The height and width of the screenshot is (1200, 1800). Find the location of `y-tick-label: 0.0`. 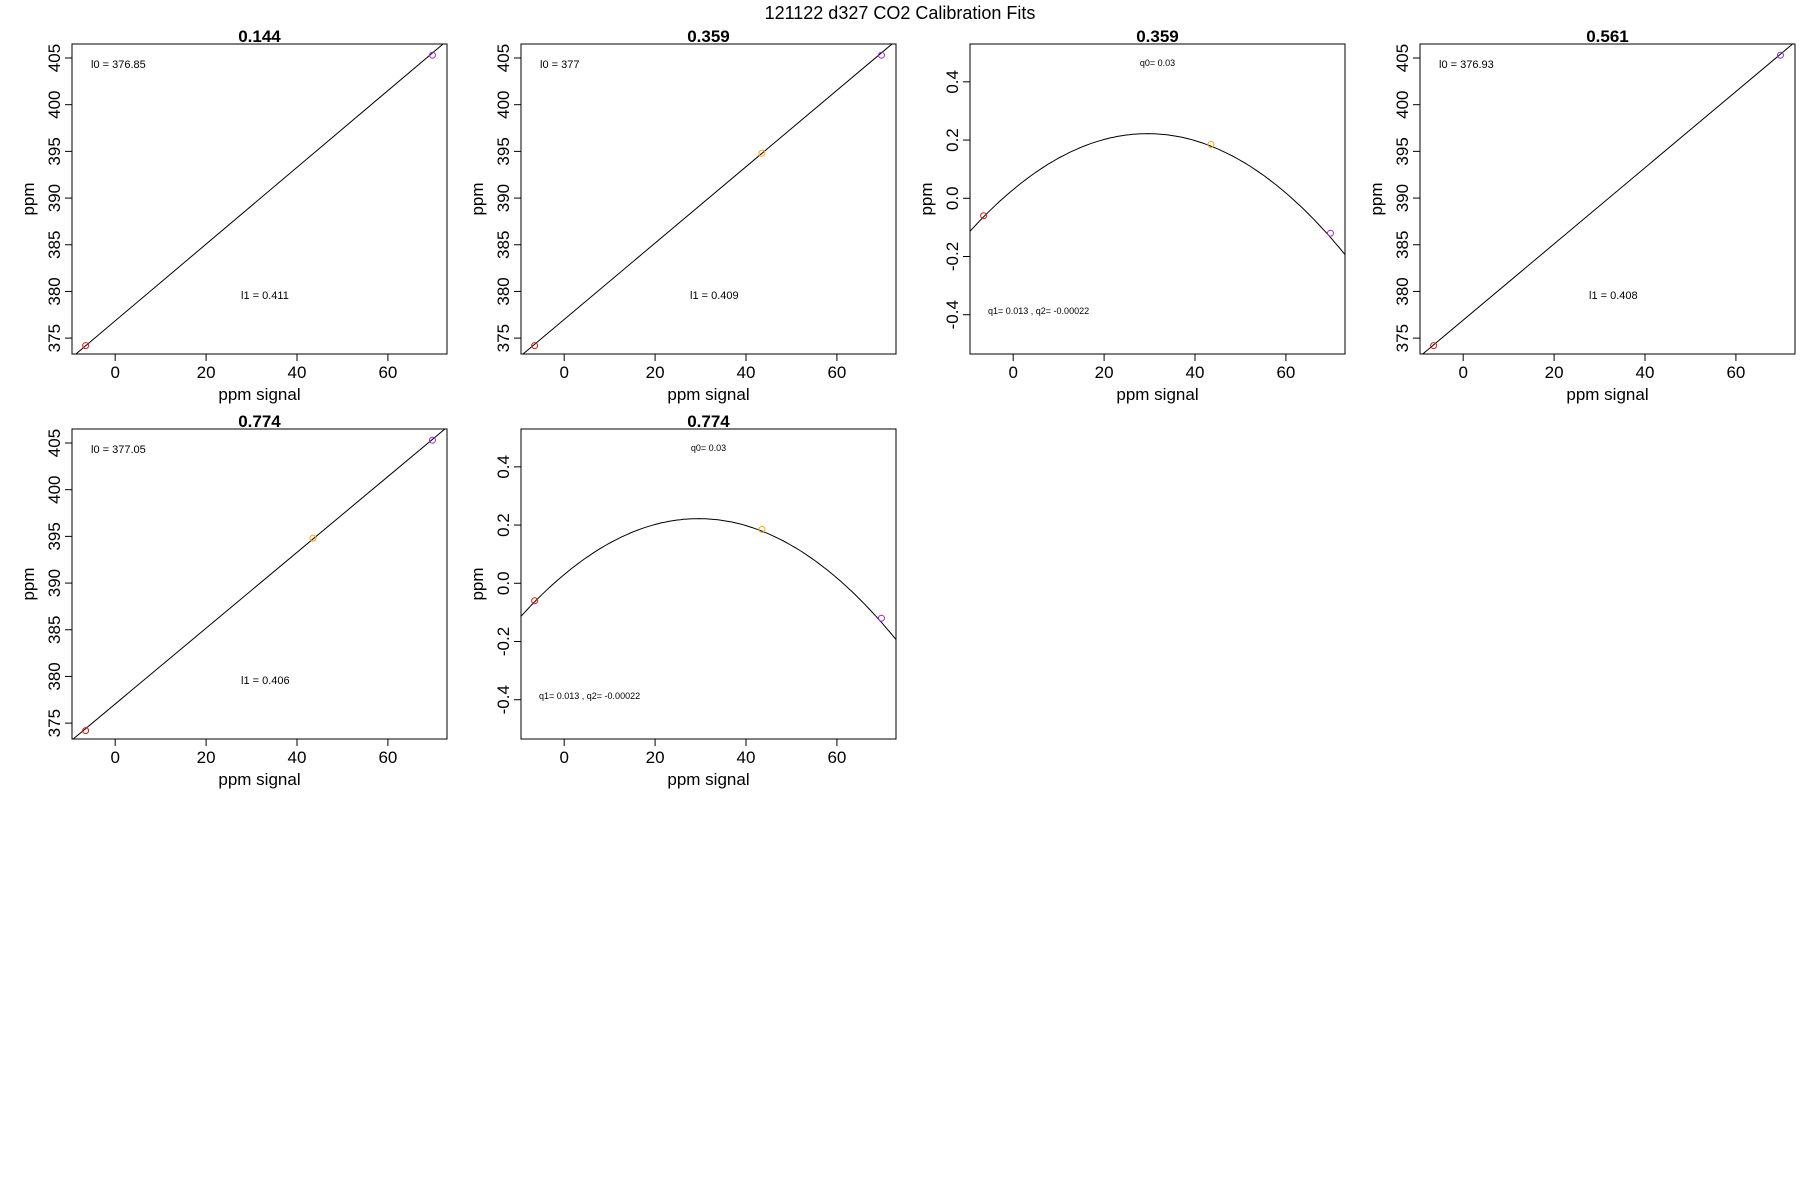

y-tick-label: 0.0 is located at coordinates (503, 583).